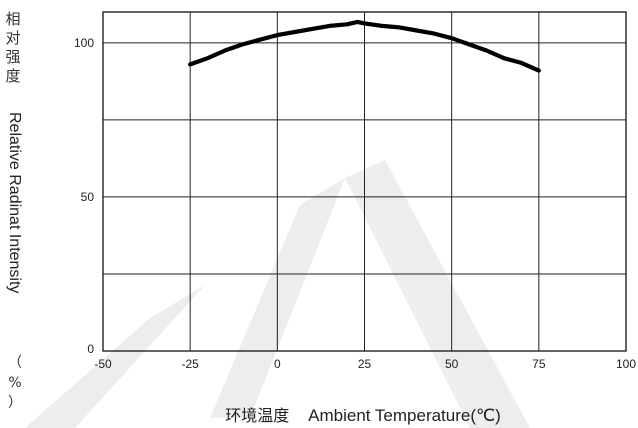 This screenshot has width=638, height=428. I want to click on y-tick-label: 0, so click(90, 349).